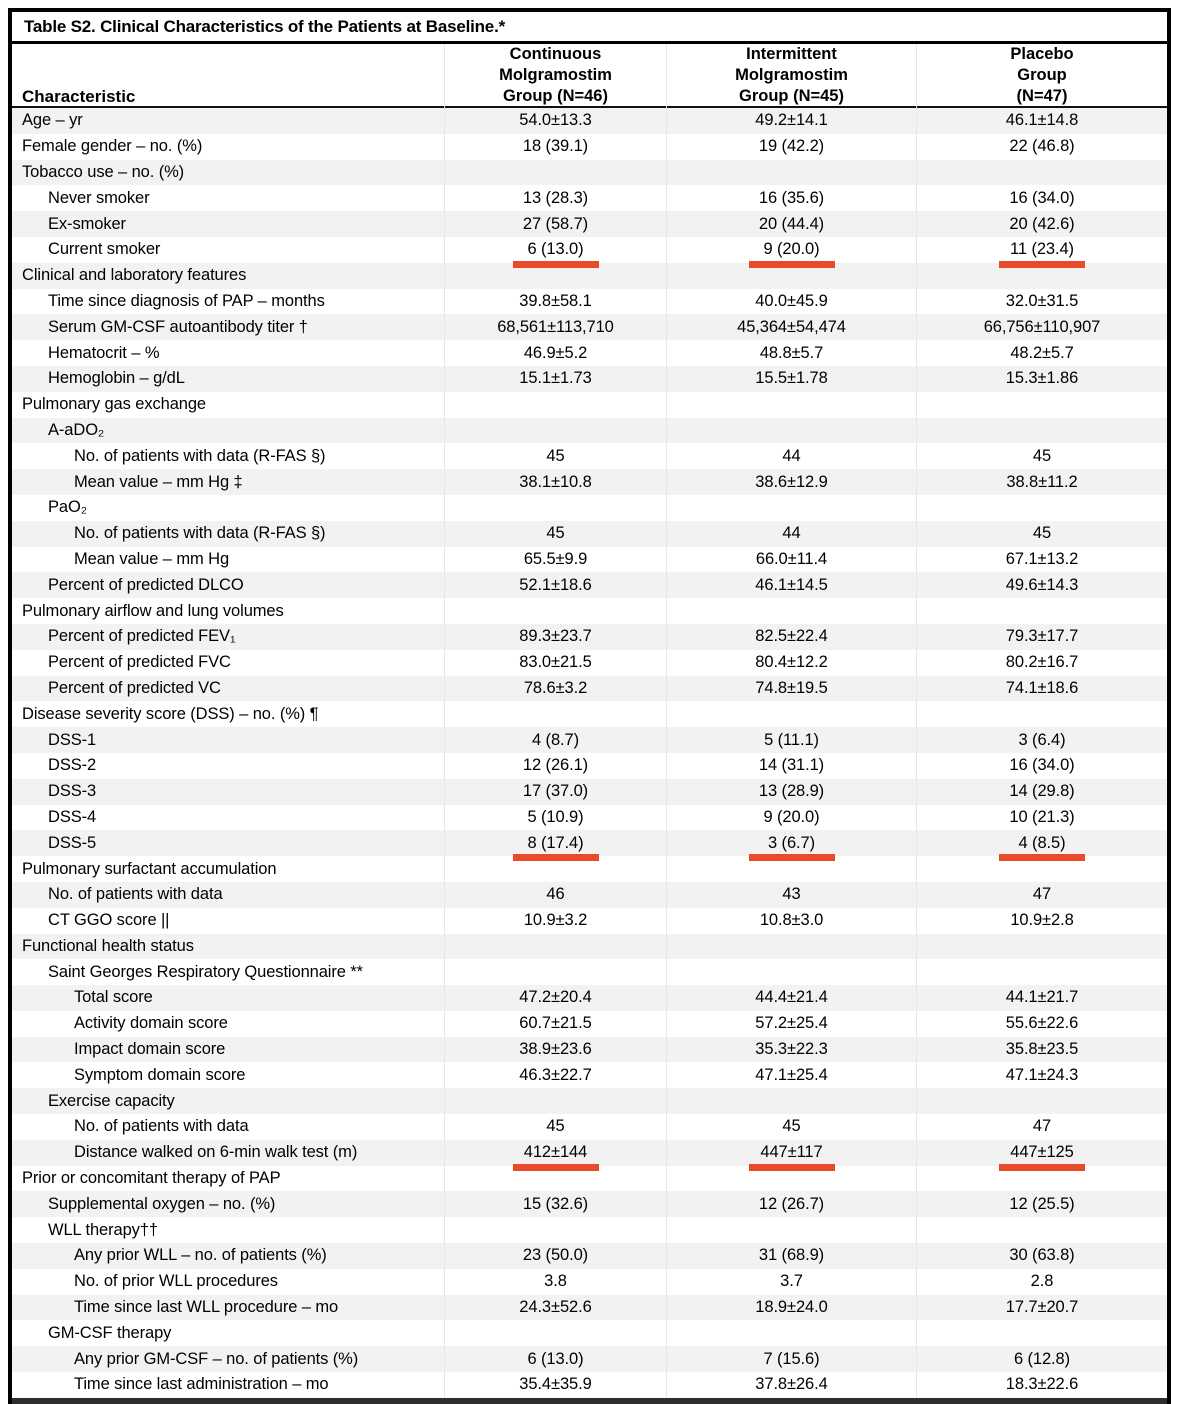 This screenshot has width=1179, height=1404. Describe the element at coordinates (556, 1127) in the screenshot. I see `row-value: 45` at that location.